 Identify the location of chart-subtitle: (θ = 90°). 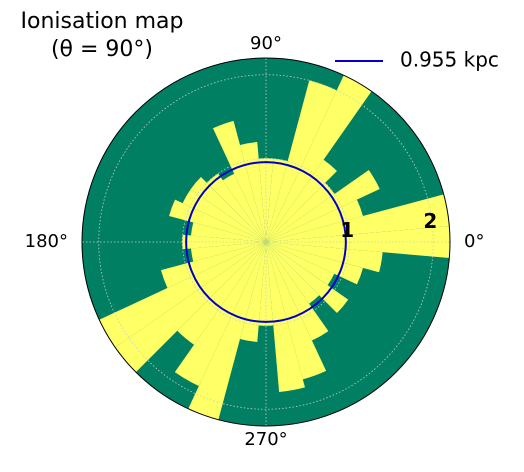
(102, 49).